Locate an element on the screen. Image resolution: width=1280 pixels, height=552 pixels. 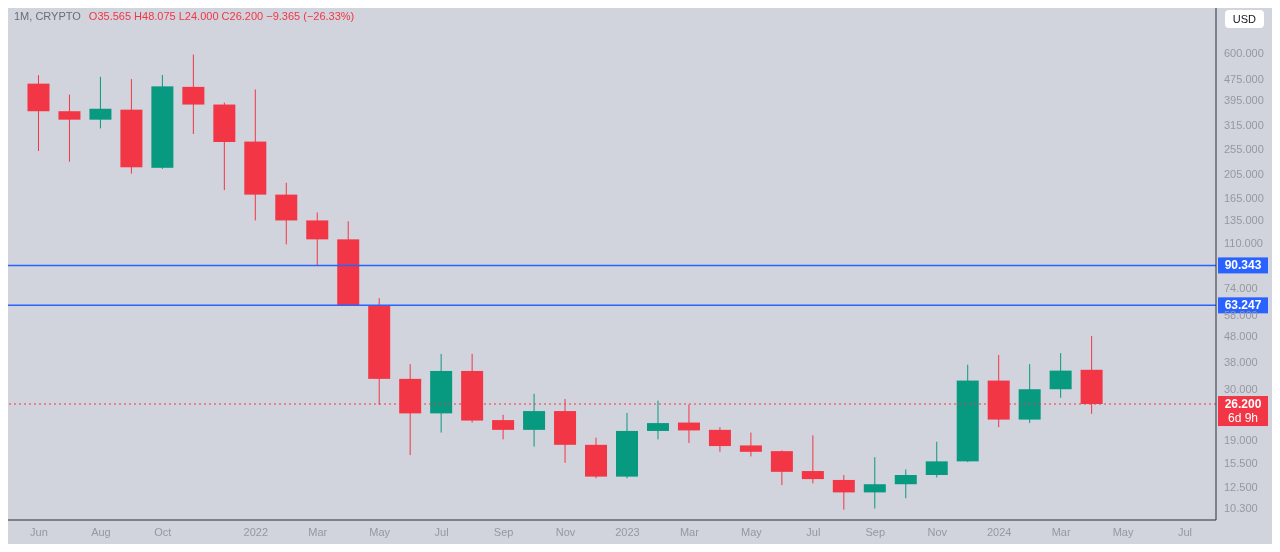
y-tick-label: 38.000 is located at coordinates (1241, 362).